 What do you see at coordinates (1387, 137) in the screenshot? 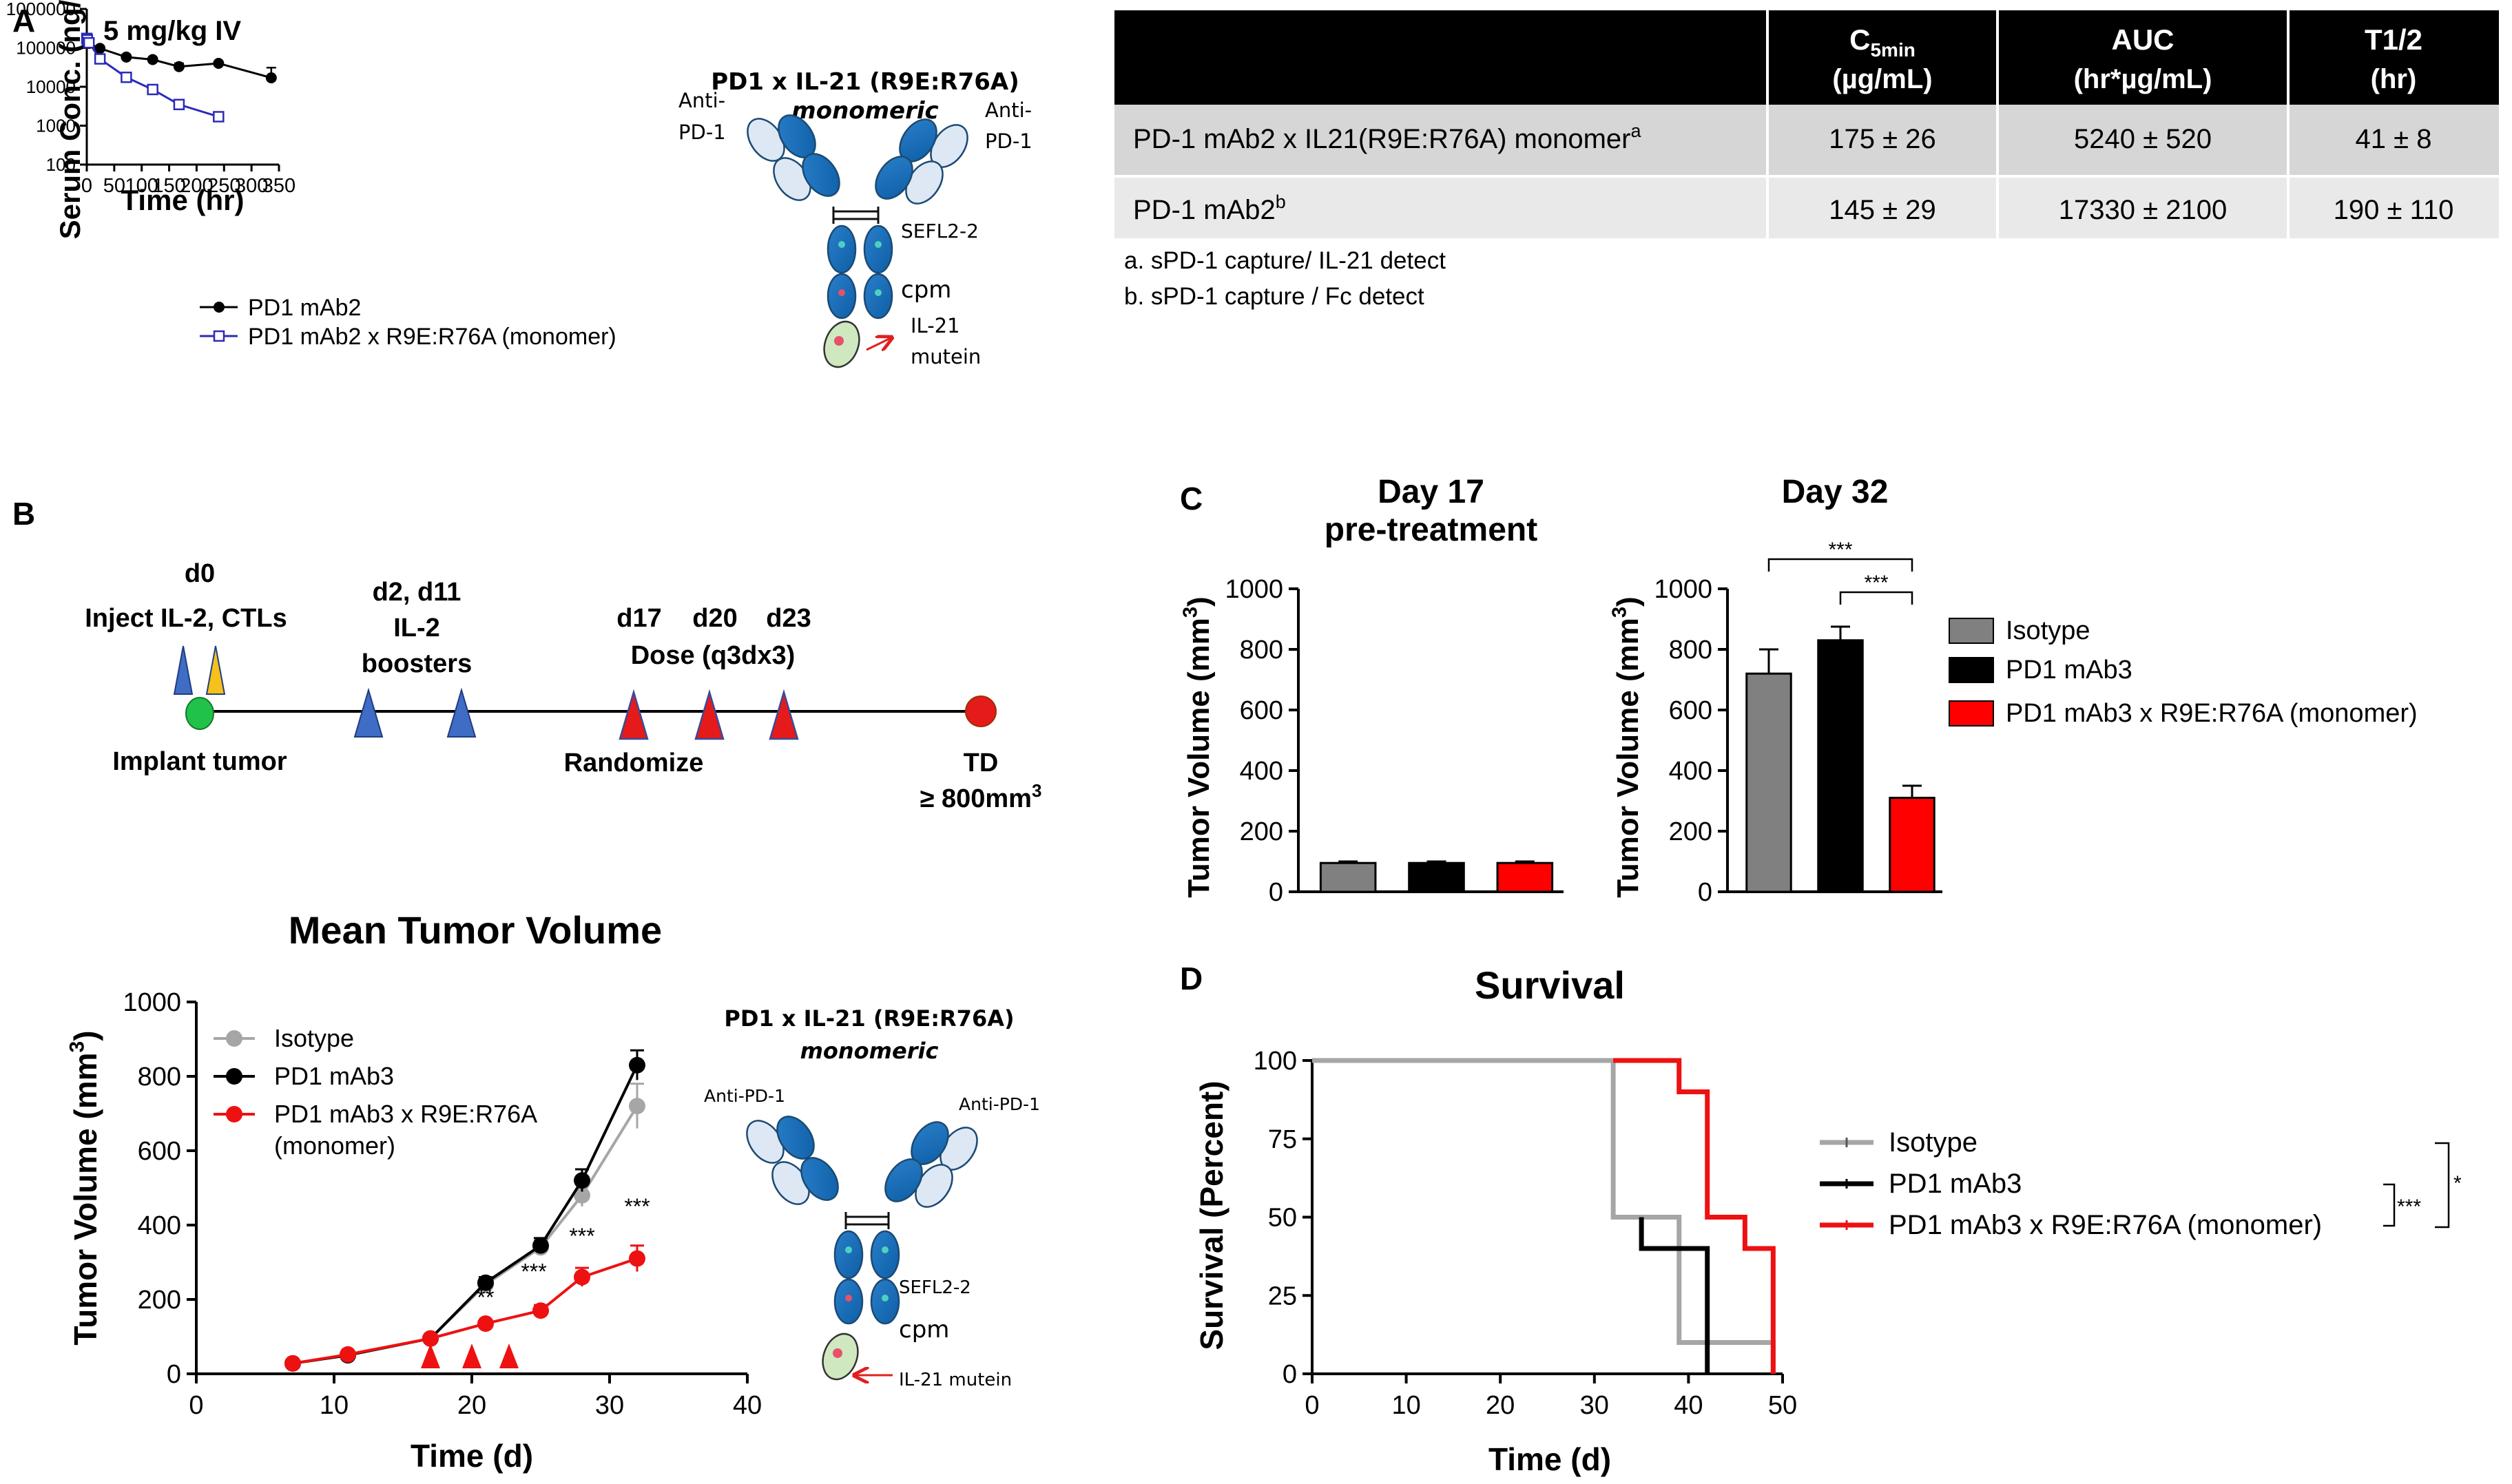
I see `table-row-1-name: PD-1 mAb2 x IL21(R9E:R76A) monomera` at bounding box center [1387, 137].